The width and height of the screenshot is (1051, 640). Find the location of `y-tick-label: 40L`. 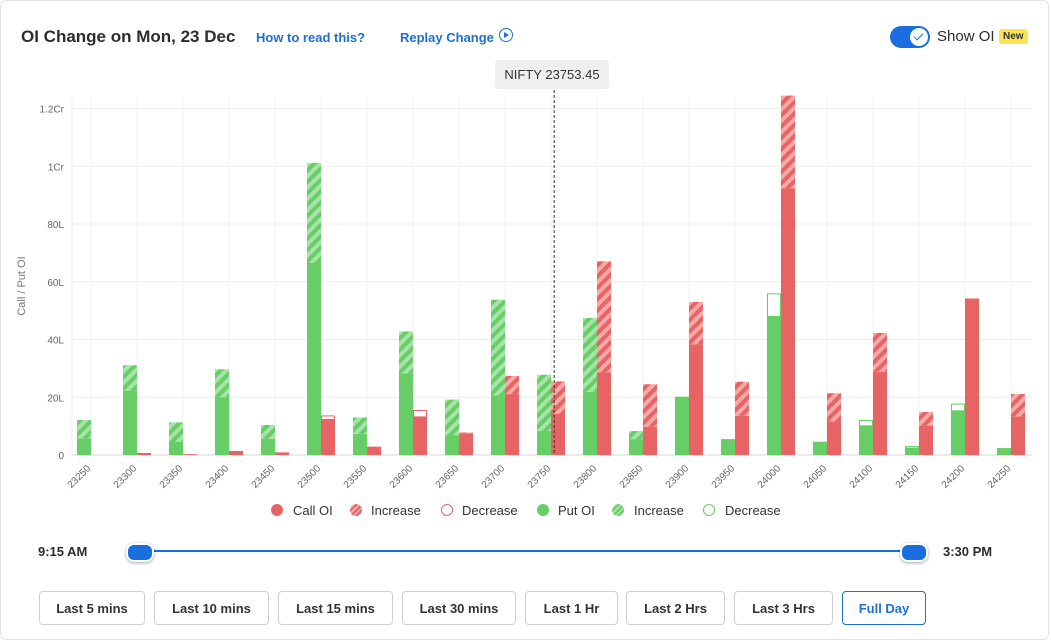

y-tick-label: 40L is located at coordinates (55, 341).